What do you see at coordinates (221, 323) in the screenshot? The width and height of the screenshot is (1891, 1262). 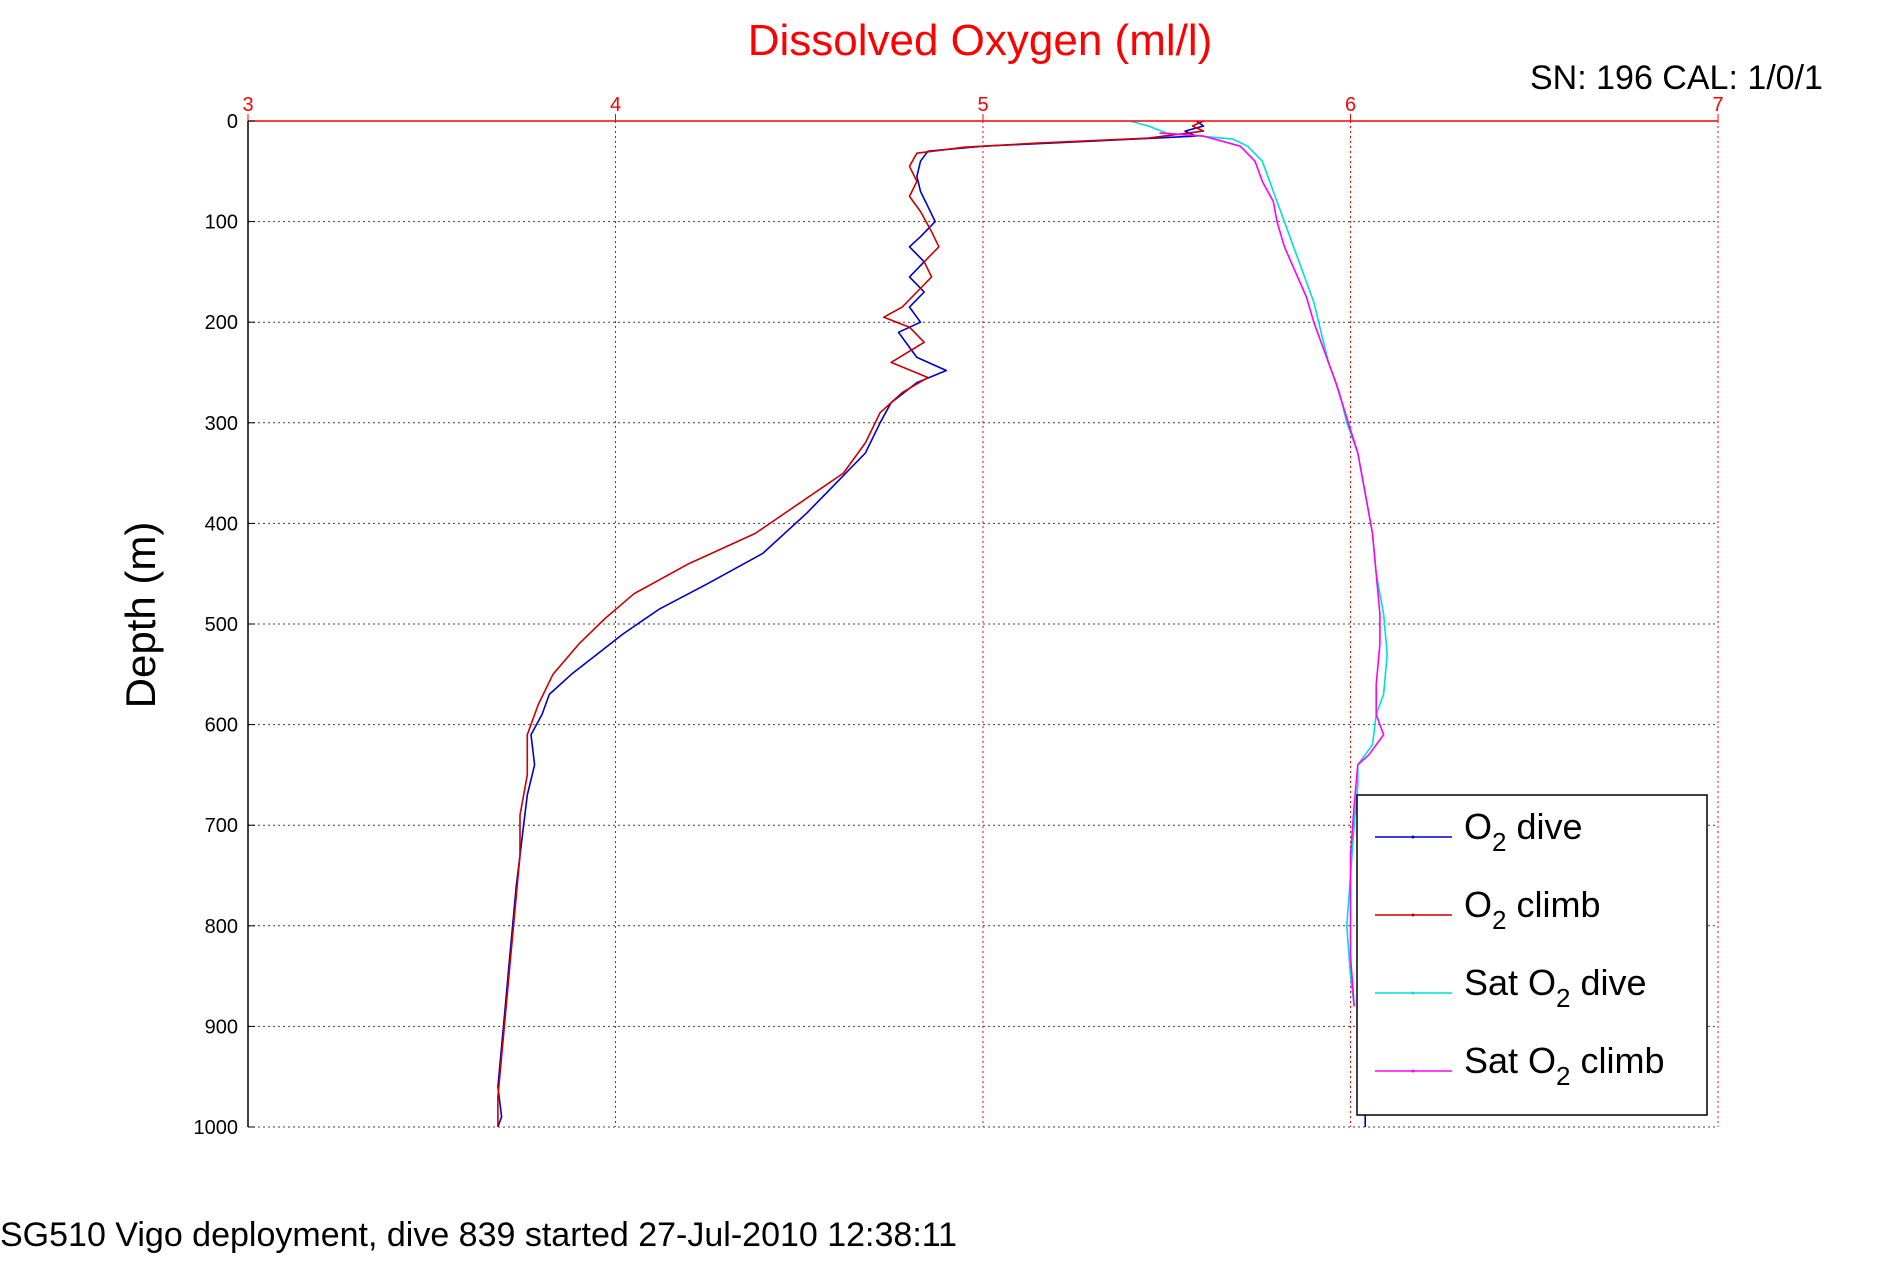 I see `y-tick-label-2: 200` at bounding box center [221, 323].